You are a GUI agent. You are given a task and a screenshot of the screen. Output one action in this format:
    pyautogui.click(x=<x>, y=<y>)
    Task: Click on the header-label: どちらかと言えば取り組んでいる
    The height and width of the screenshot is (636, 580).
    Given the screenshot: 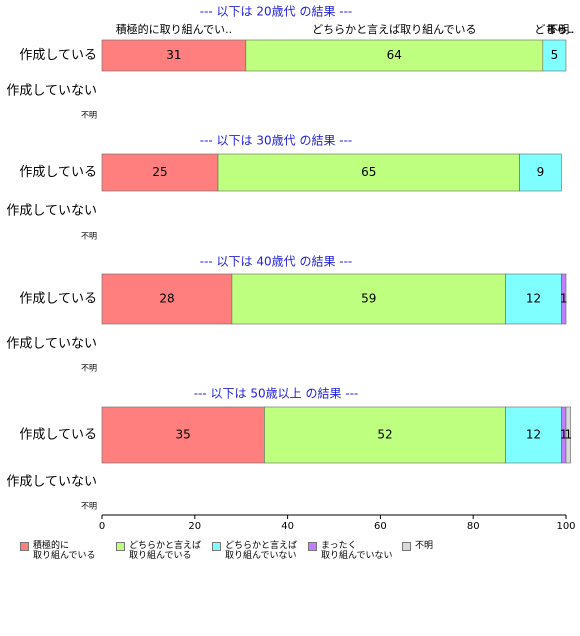 What is the action you would take?
    pyautogui.click(x=394, y=29)
    